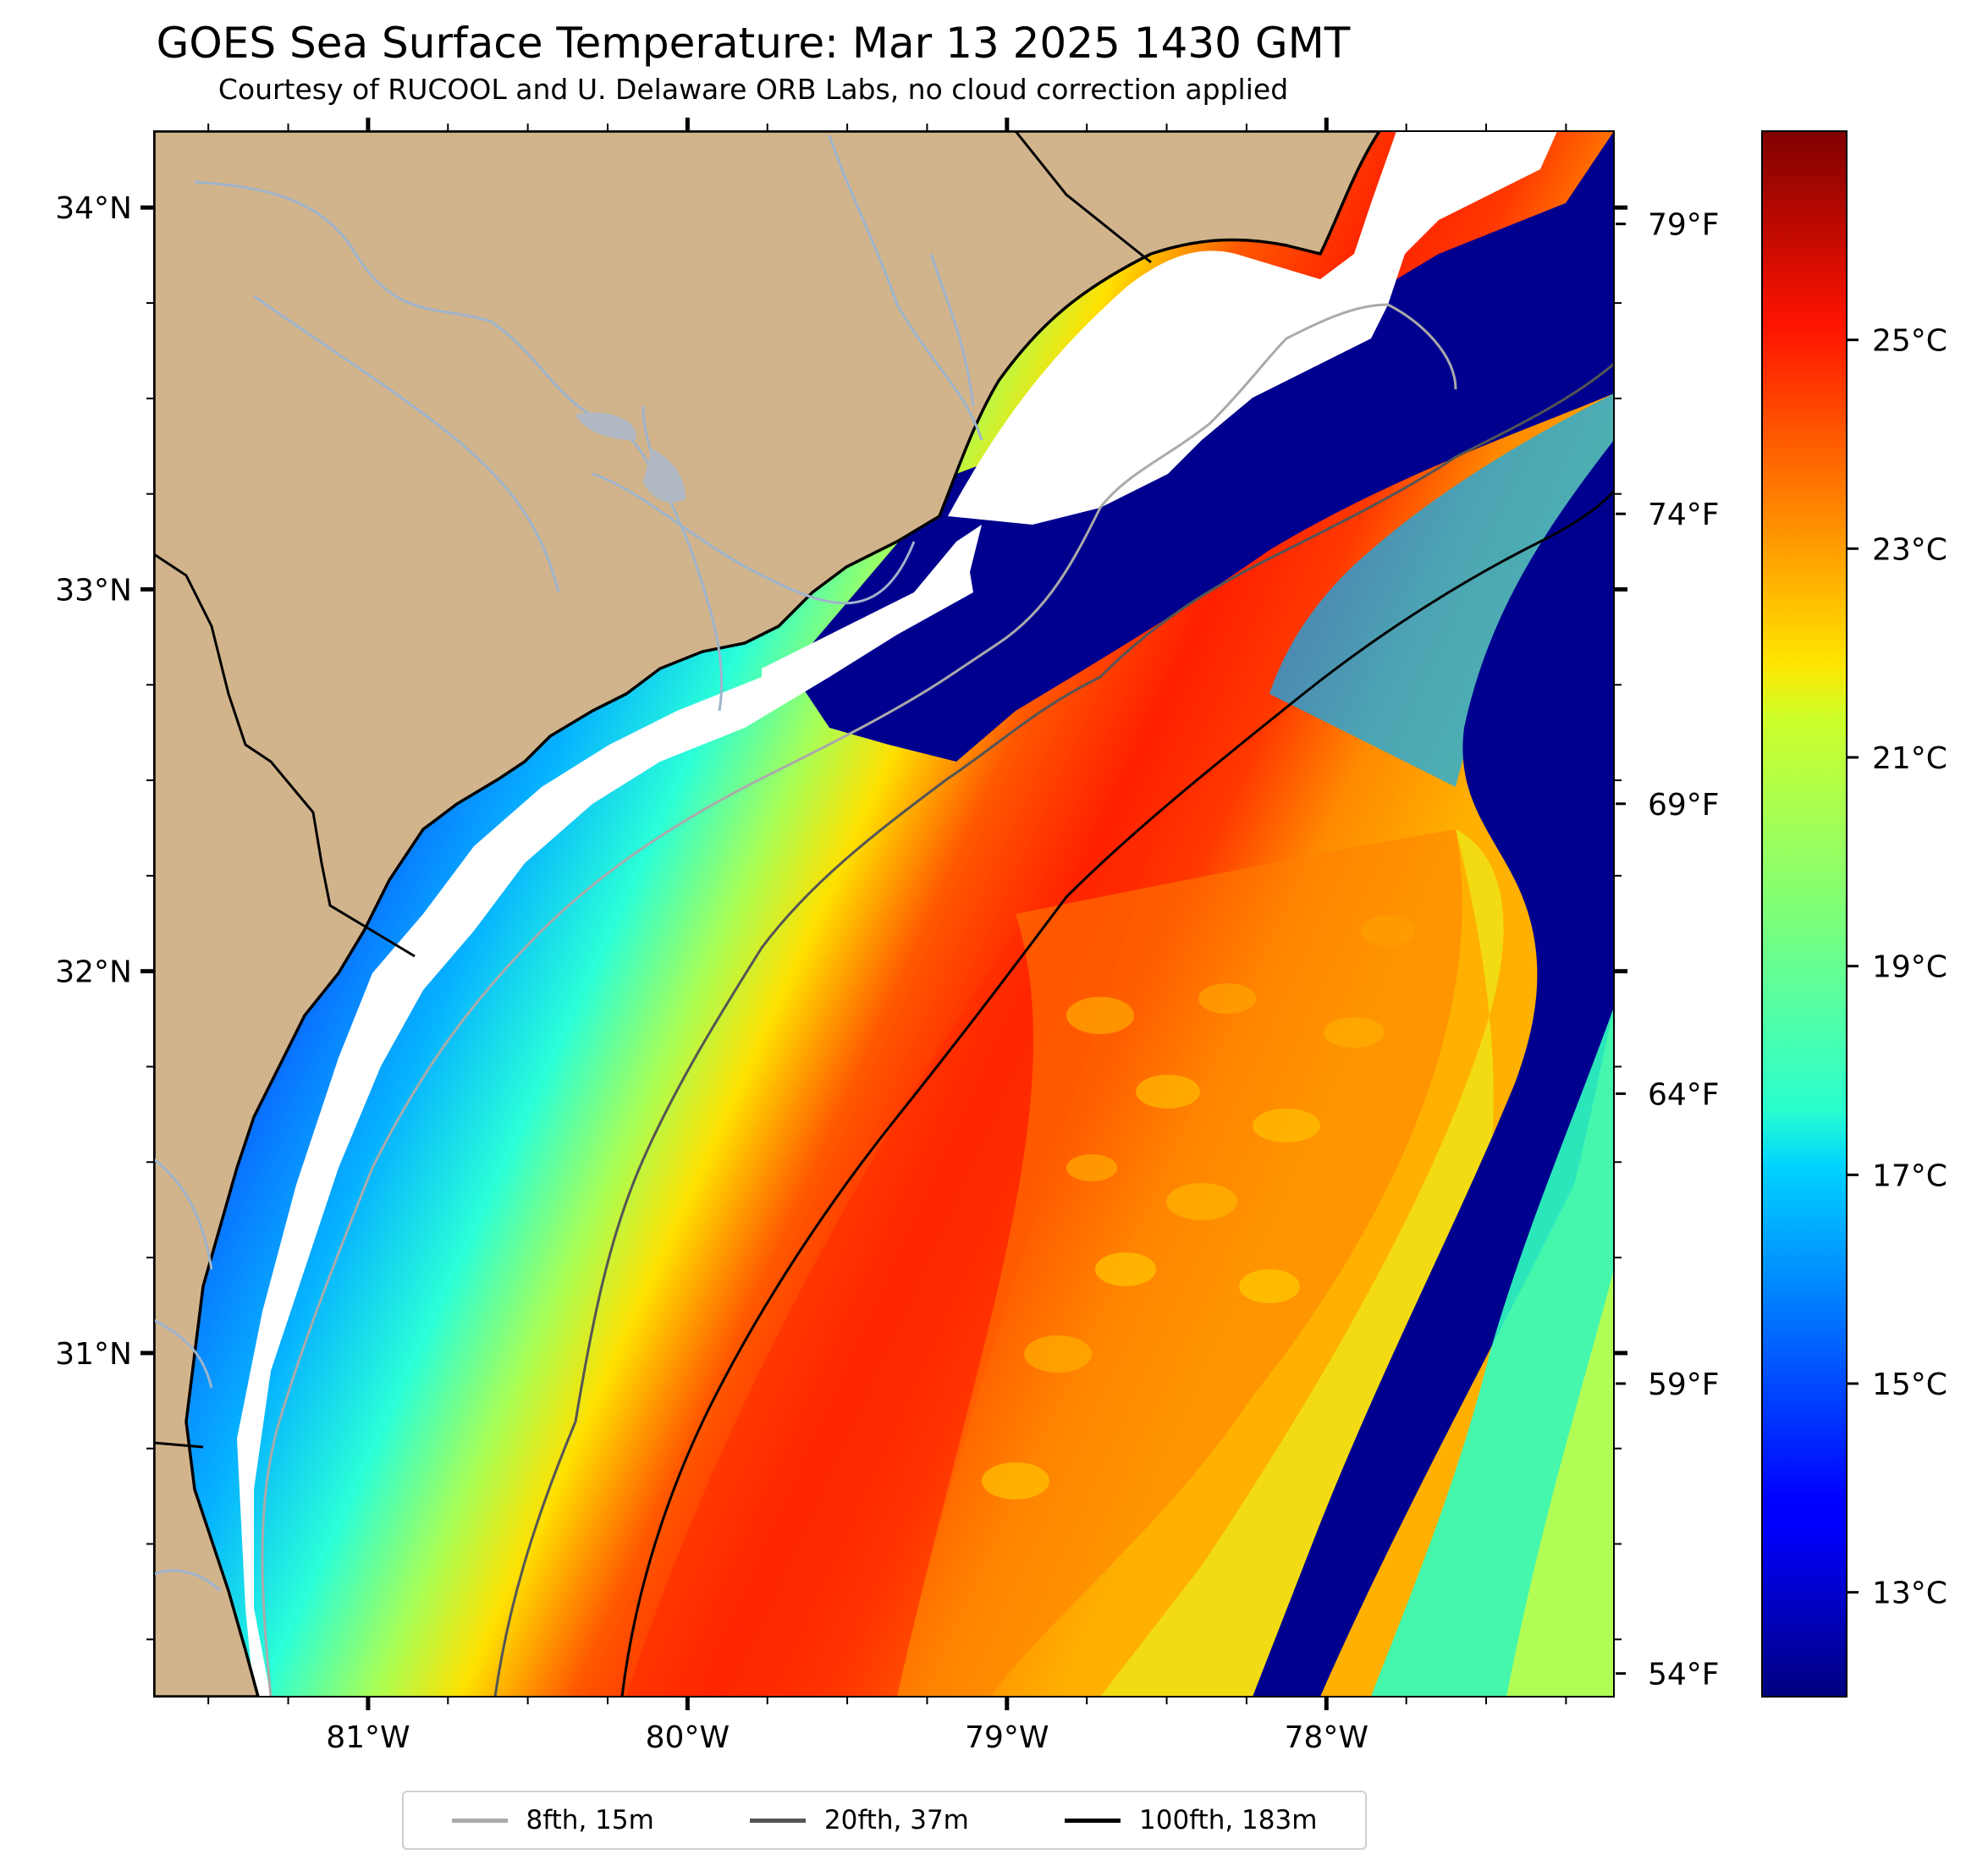  Describe the element at coordinates (93, 590) in the screenshot. I see `lat-tick-label: 33°N` at that location.